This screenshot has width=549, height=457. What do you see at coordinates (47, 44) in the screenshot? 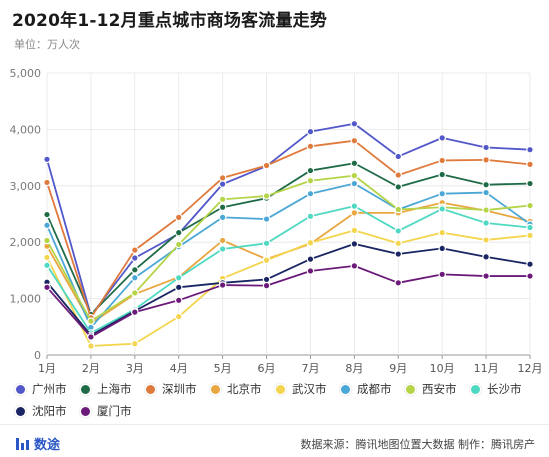
I see `unit-label: 单位：万人次` at bounding box center [47, 44].